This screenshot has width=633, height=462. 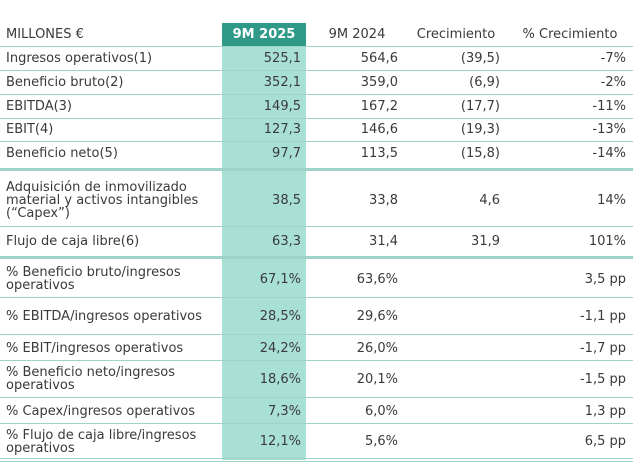 I want to click on header-cell: Crecimiento, so click(x=456, y=34).